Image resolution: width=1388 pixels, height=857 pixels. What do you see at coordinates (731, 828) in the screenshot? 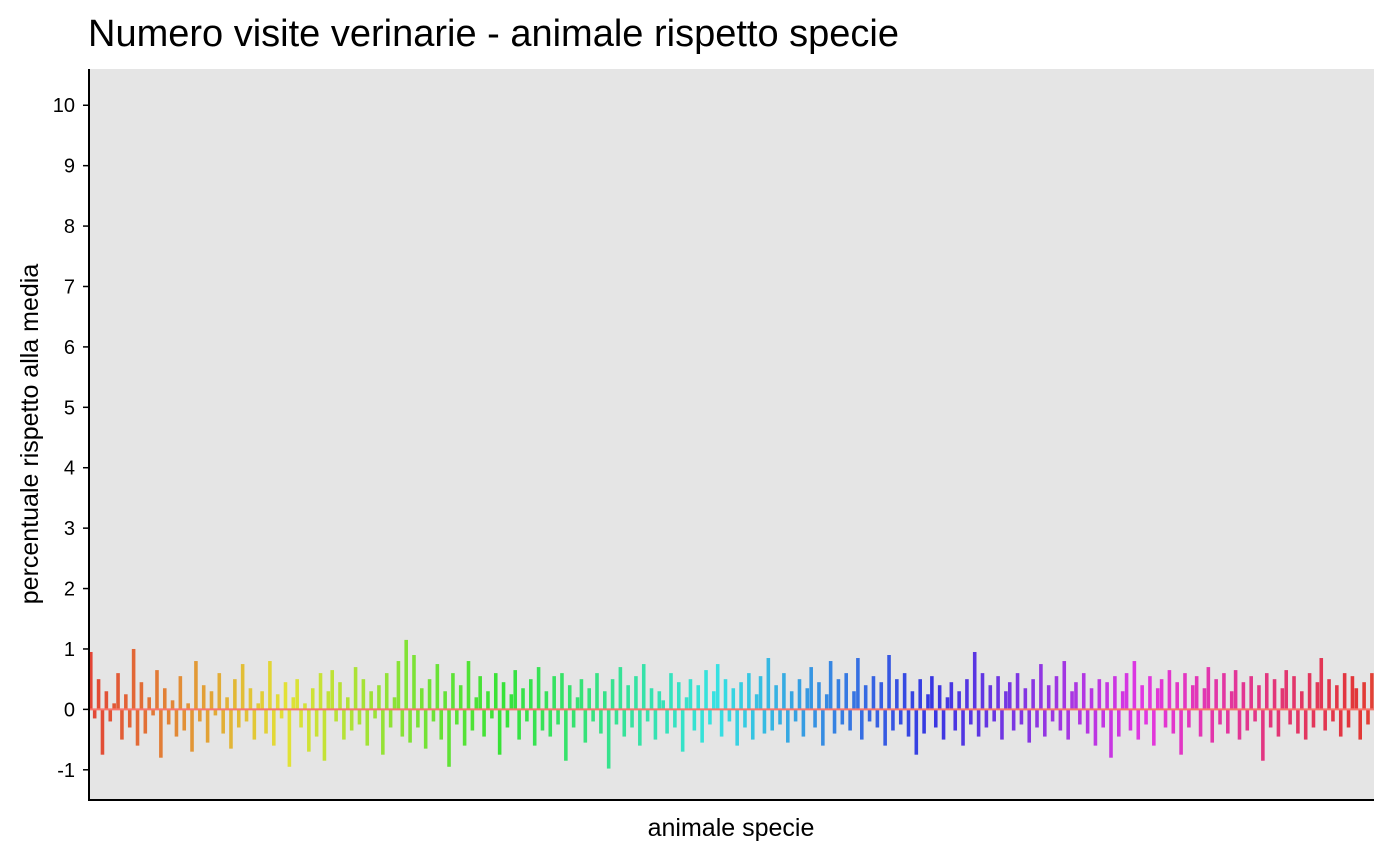
I see `x-axis-label: animale specie` at bounding box center [731, 828].